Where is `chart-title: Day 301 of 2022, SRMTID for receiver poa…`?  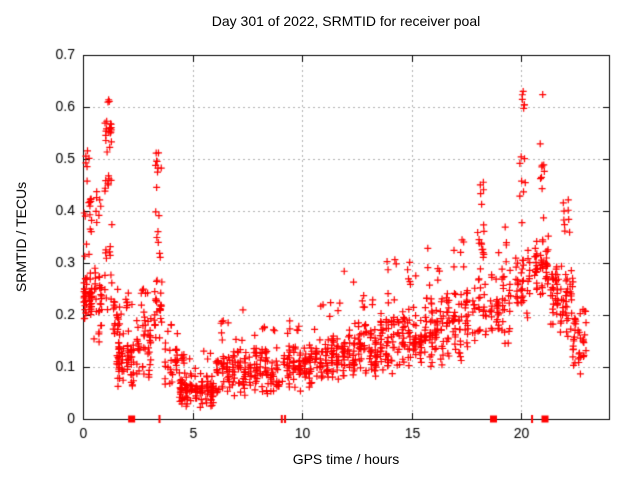 chart-title: Day 301 of 2022, SRMTID for receiver poa… is located at coordinates (346, 21).